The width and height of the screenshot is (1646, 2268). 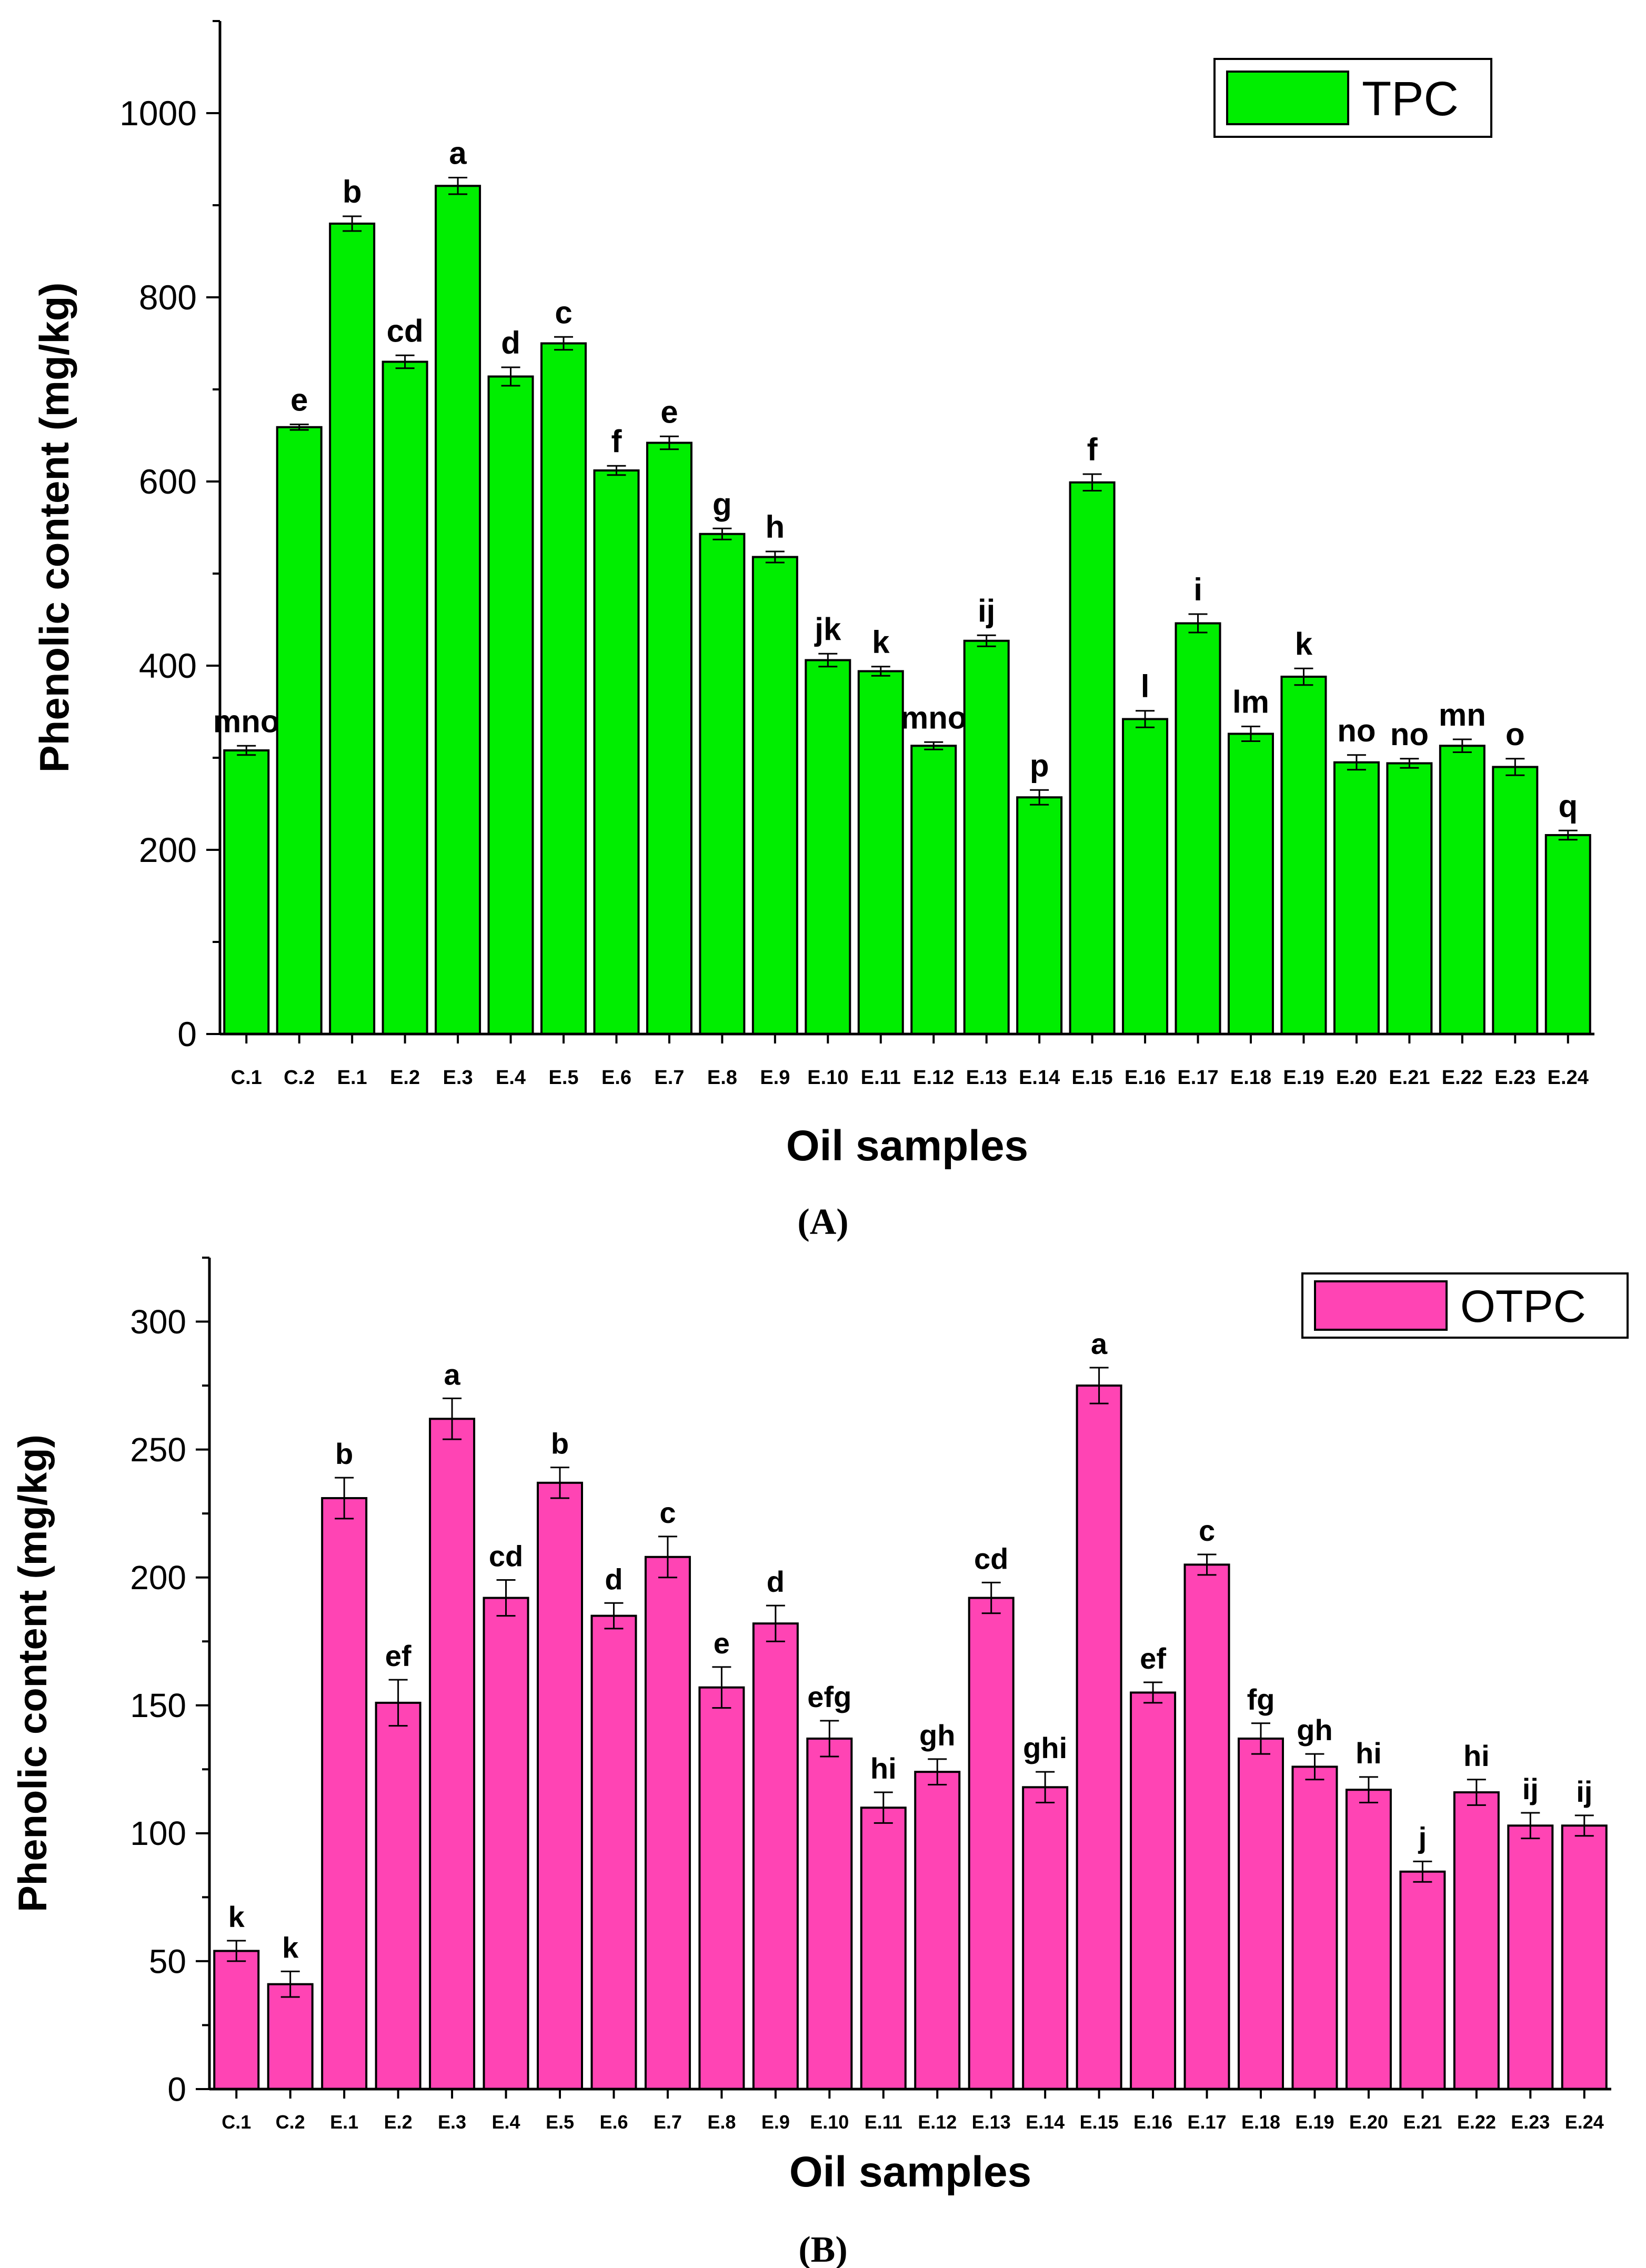 What do you see at coordinates (822, 2249) in the screenshot?
I see `panel-label: (B)` at bounding box center [822, 2249].